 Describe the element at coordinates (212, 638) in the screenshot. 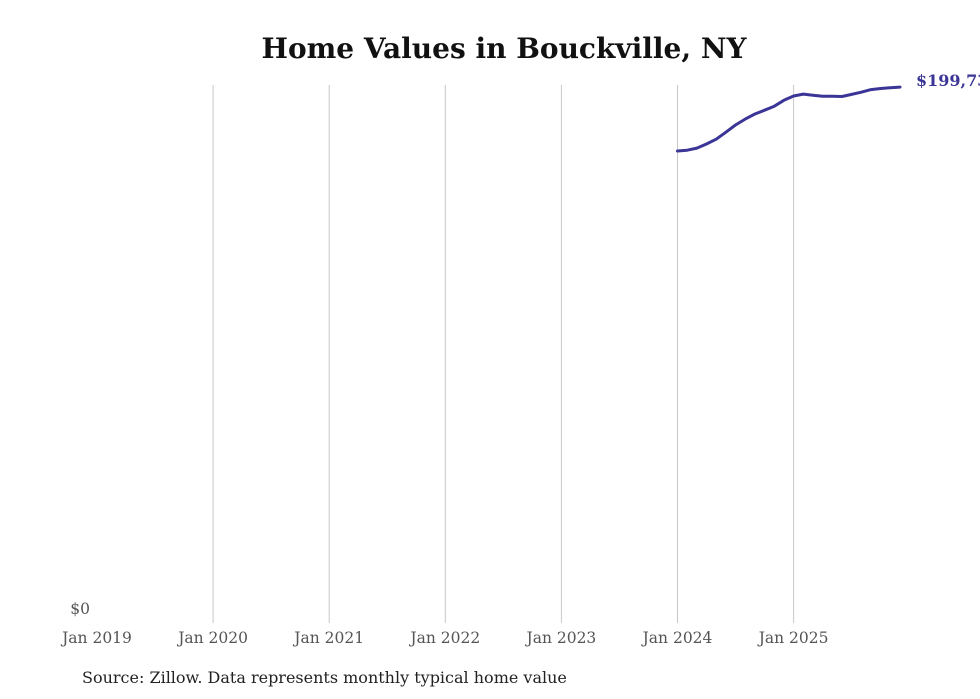

I see `x-tick-label: Jan 2020` at that location.